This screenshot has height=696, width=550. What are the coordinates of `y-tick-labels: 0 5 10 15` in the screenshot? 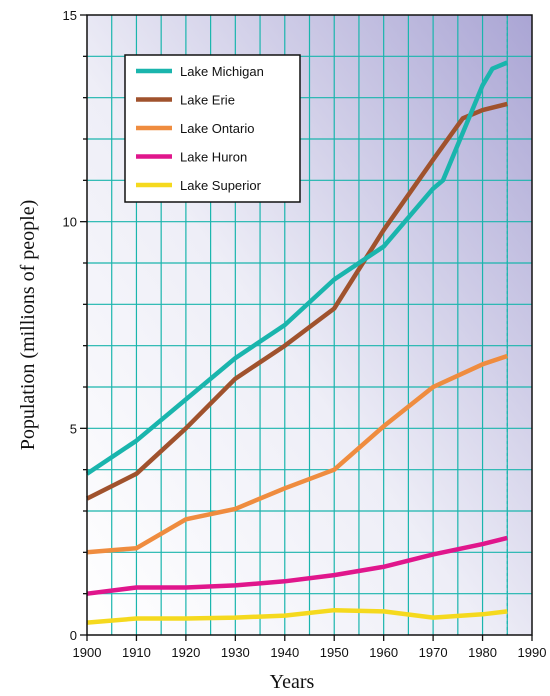 It's located at (70, 325).